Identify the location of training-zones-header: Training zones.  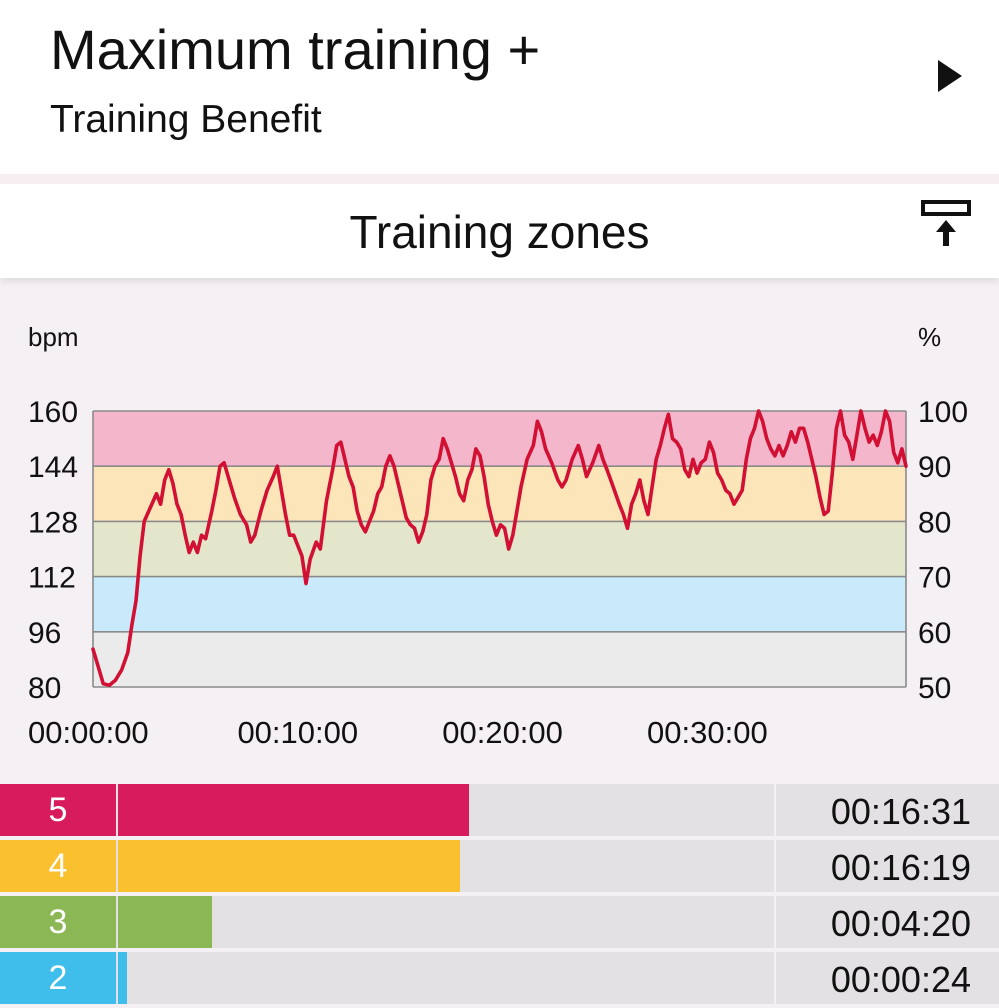
(499, 231).